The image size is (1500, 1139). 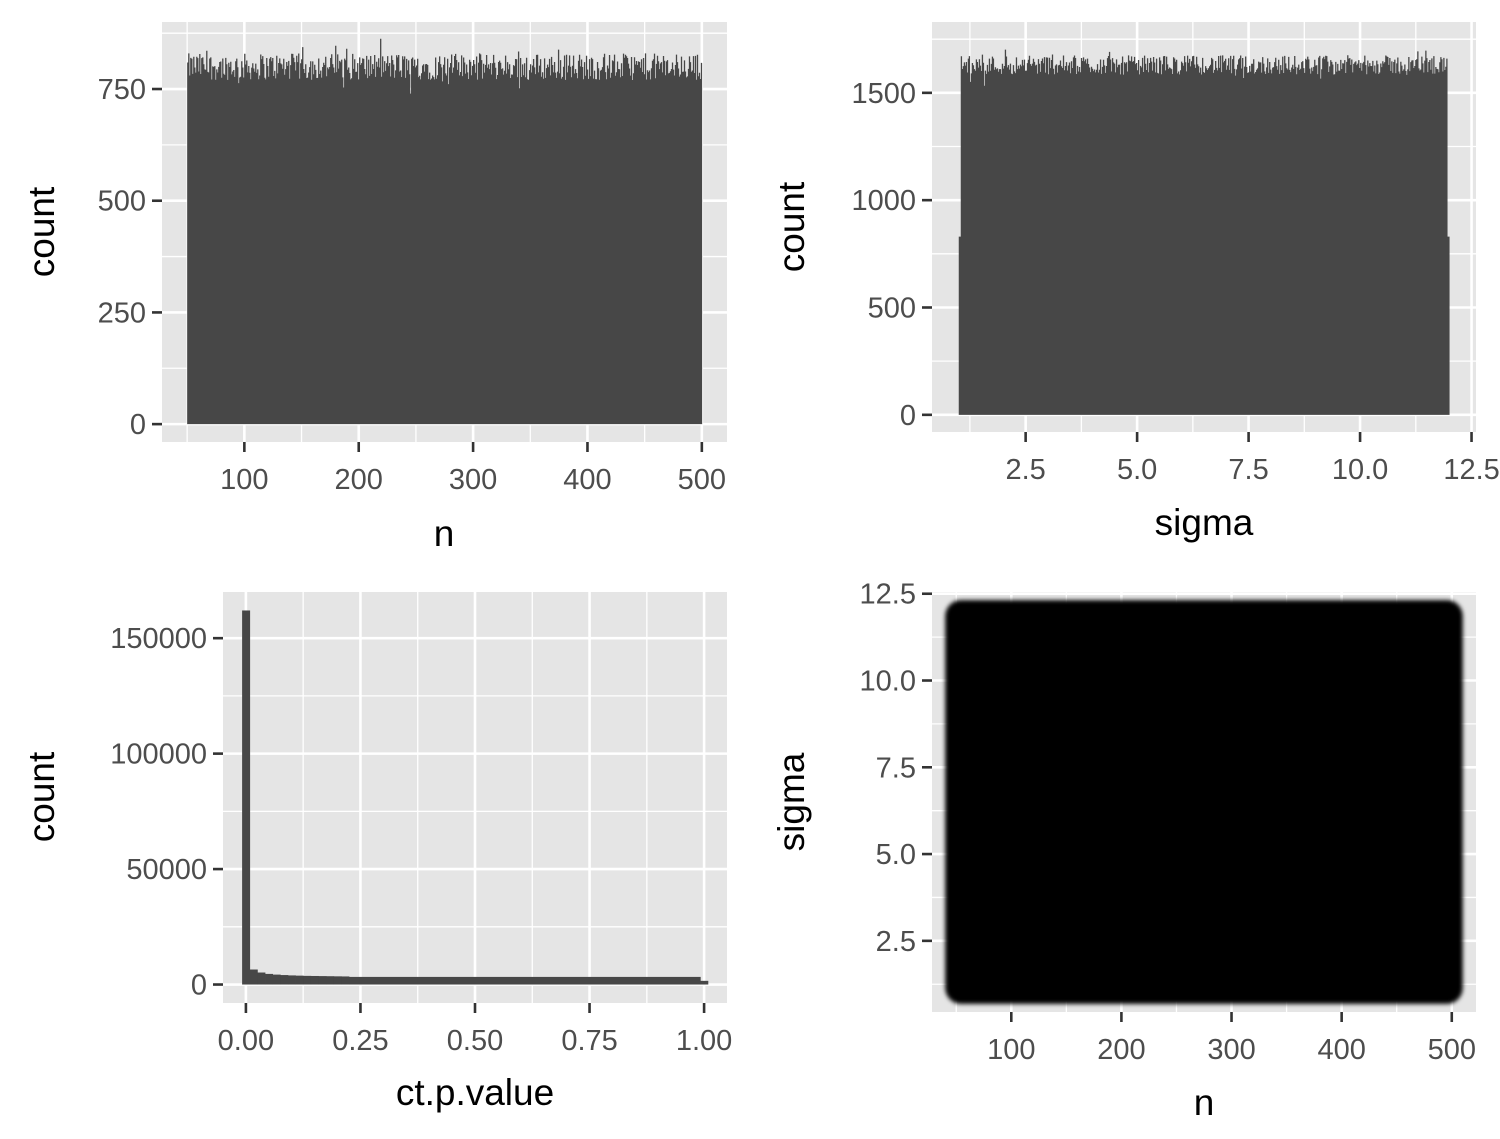 What do you see at coordinates (888, 595) in the screenshot?
I see `y-tick-label: 12.5` at bounding box center [888, 595].